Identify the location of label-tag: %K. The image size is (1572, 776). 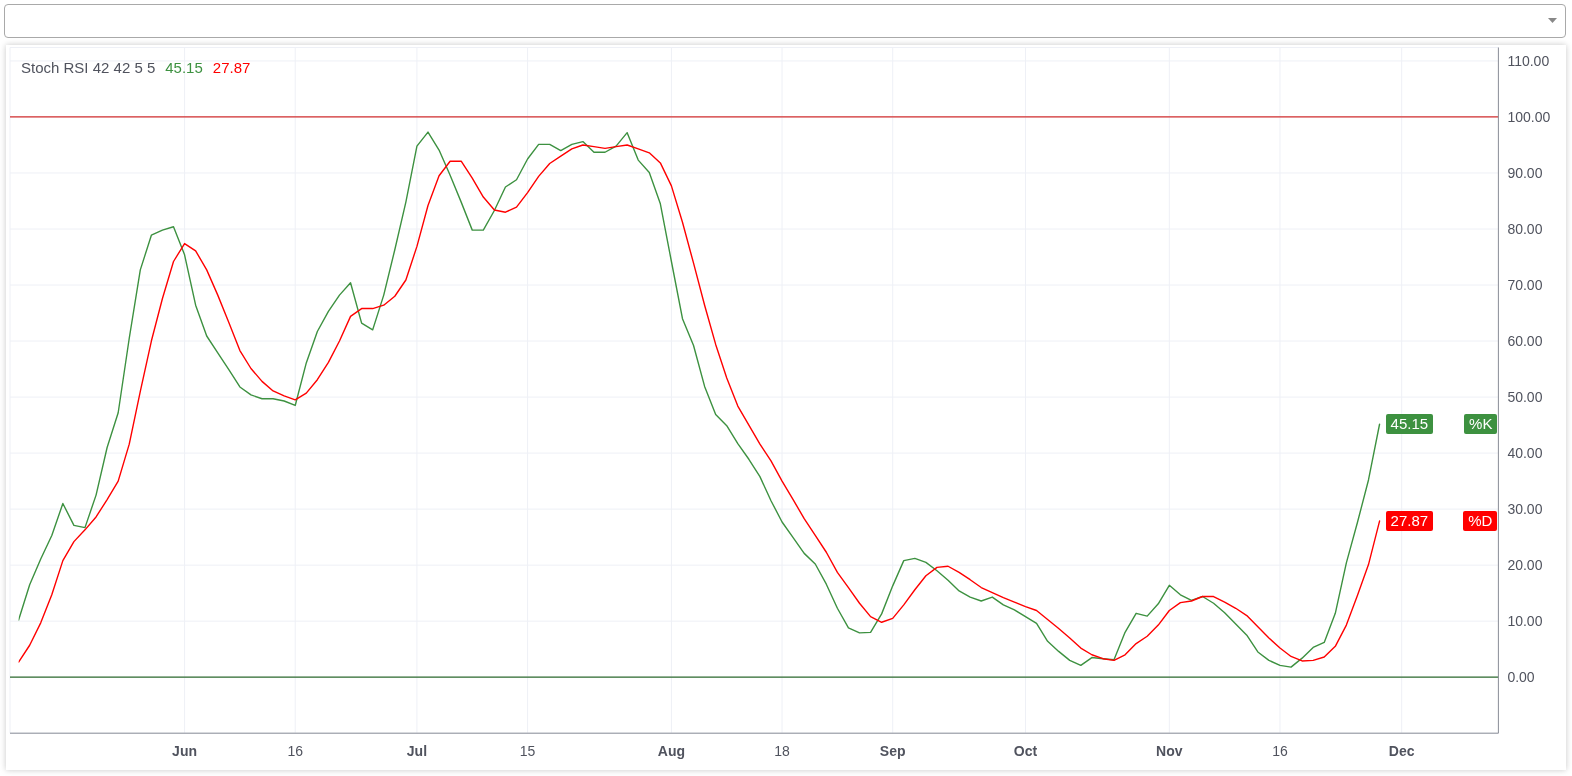
(1481, 424).